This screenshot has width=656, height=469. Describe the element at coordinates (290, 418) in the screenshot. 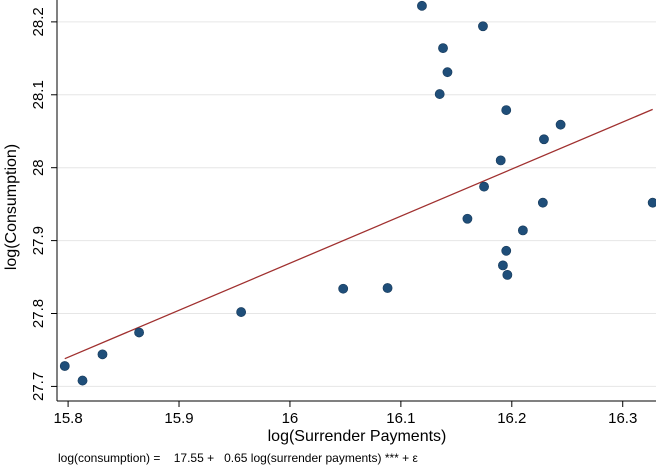

I see `x-tick-label: 16` at that location.